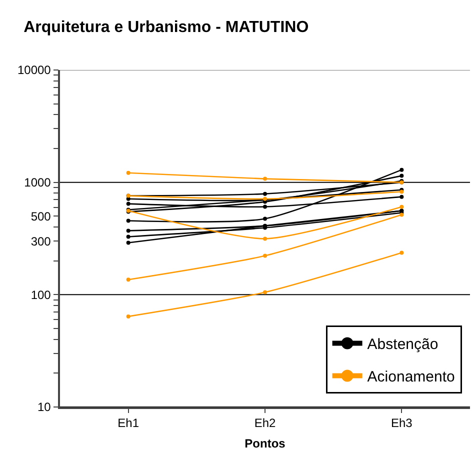 This screenshot has width=472, height=462. Describe the element at coordinates (41, 241) in the screenshot. I see `y-tick-label: 300` at that location.